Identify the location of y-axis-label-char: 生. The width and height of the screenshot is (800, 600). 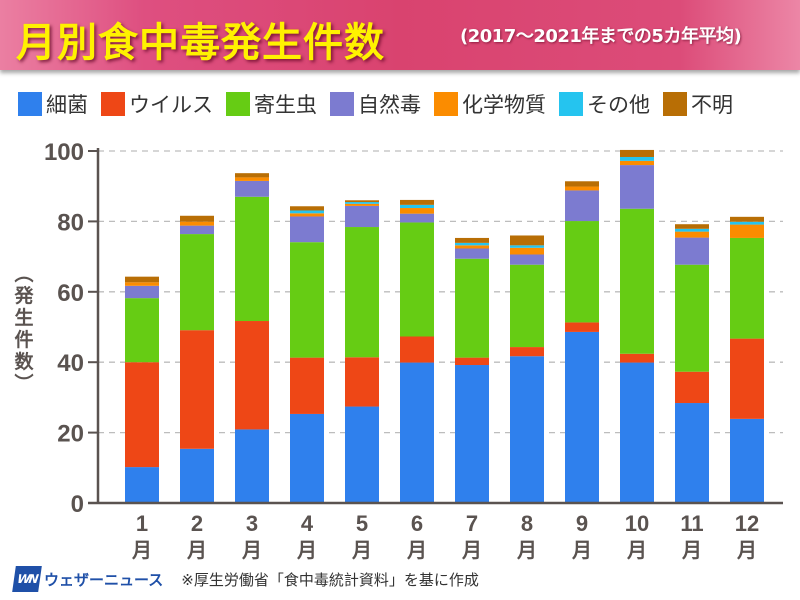
(23, 317).